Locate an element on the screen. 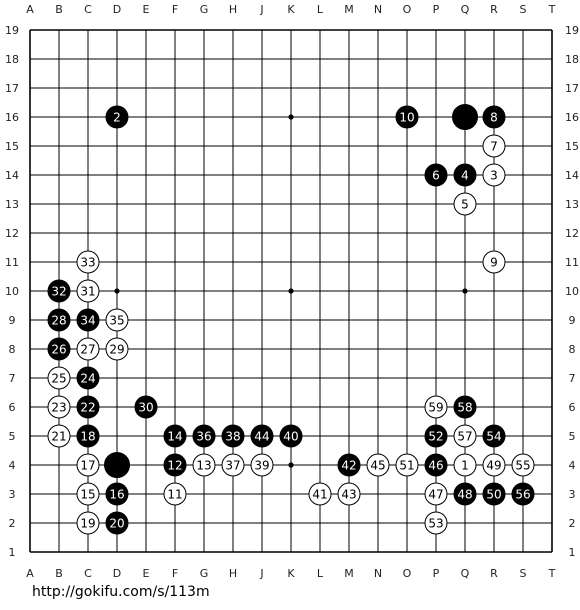 The image size is (580, 610). move-number: 55 is located at coordinates (522, 466).